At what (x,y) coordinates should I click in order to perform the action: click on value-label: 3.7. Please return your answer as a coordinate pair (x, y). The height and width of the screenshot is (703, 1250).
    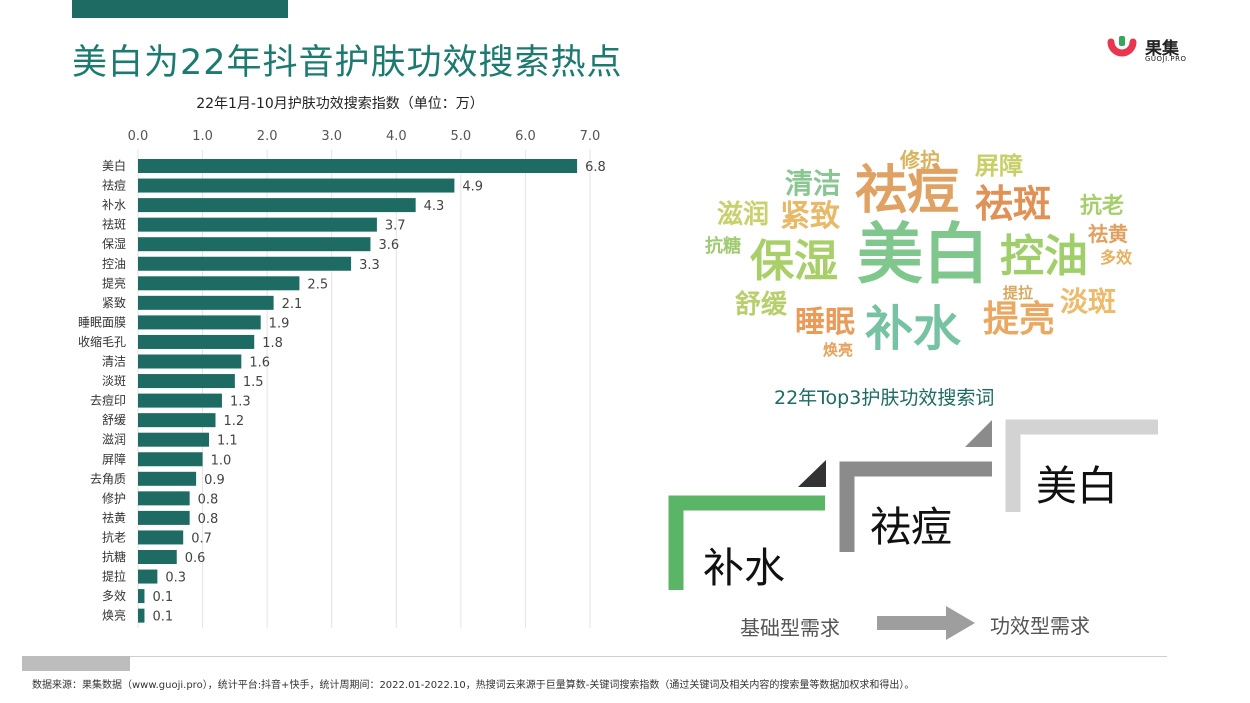
    Looking at the image, I should click on (395, 226).